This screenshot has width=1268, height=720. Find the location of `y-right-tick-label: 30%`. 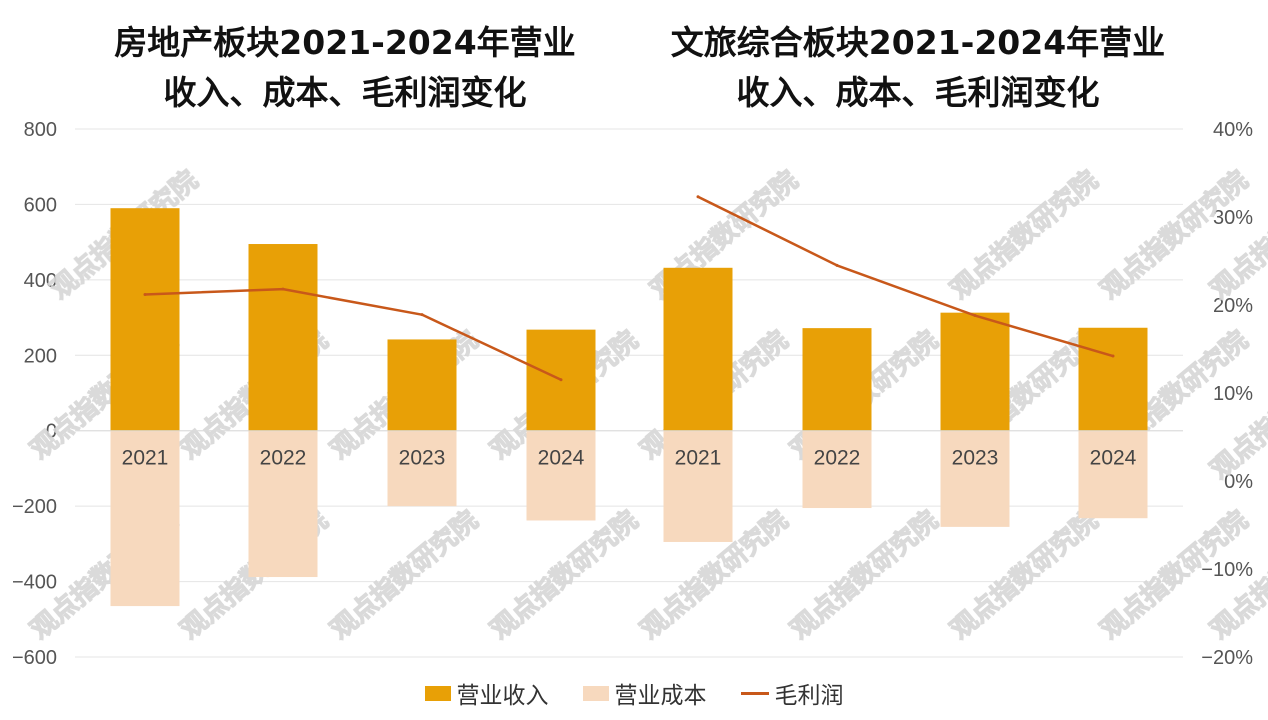

y-right-tick-label: 30% is located at coordinates (1233, 218).